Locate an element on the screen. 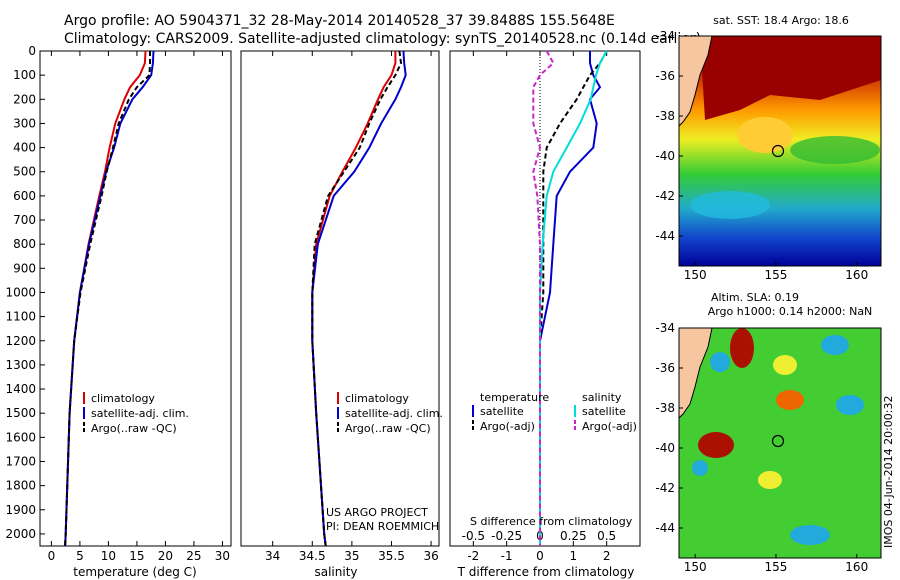 Image resolution: width=900 pixels, height=580 pixels. difference-series-salinity-argo-adj- is located at coordinates (543, 298).